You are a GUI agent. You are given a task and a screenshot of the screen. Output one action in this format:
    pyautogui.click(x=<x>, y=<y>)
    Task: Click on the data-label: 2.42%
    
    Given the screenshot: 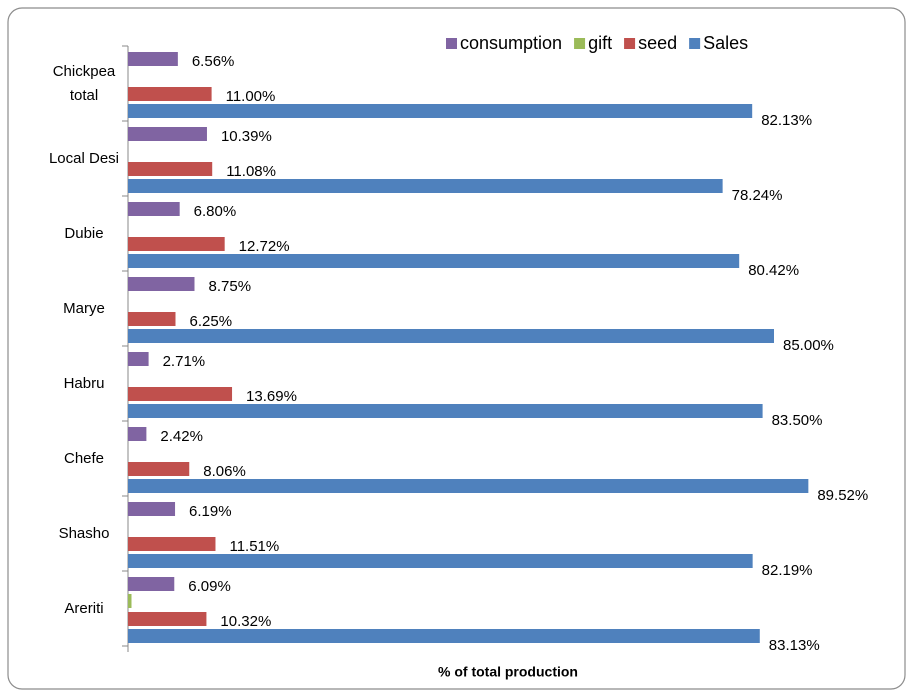 What is the action you would take?
    pyautogui.click(x=181, y=436)
    